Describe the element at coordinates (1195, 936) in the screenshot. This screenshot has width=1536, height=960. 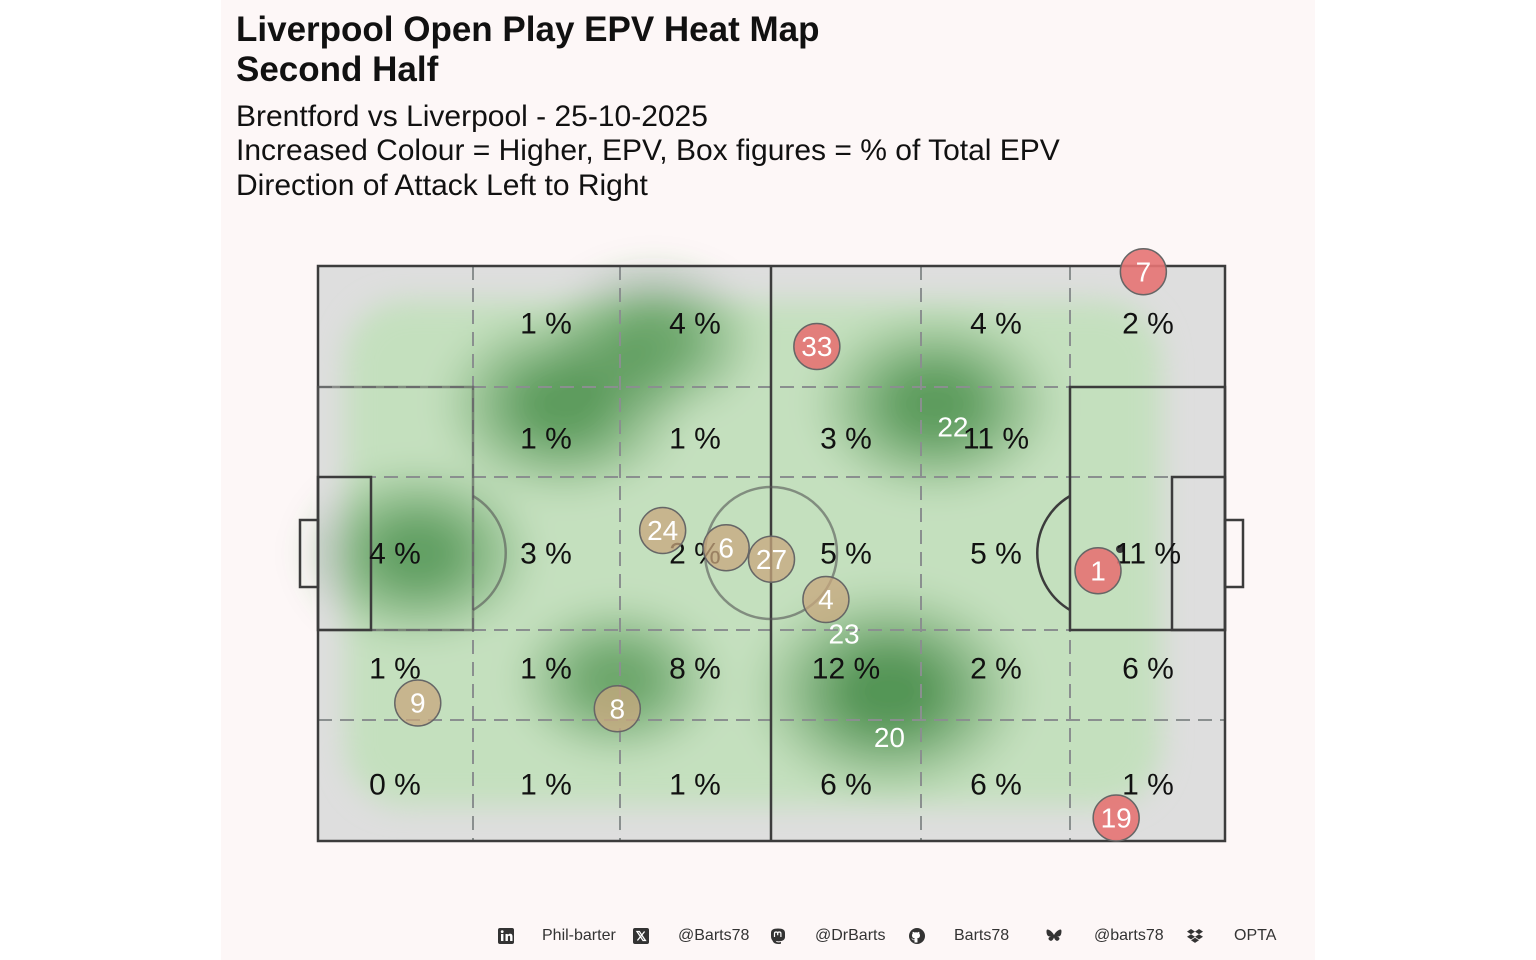
I see `dropbox-icon` at that location.